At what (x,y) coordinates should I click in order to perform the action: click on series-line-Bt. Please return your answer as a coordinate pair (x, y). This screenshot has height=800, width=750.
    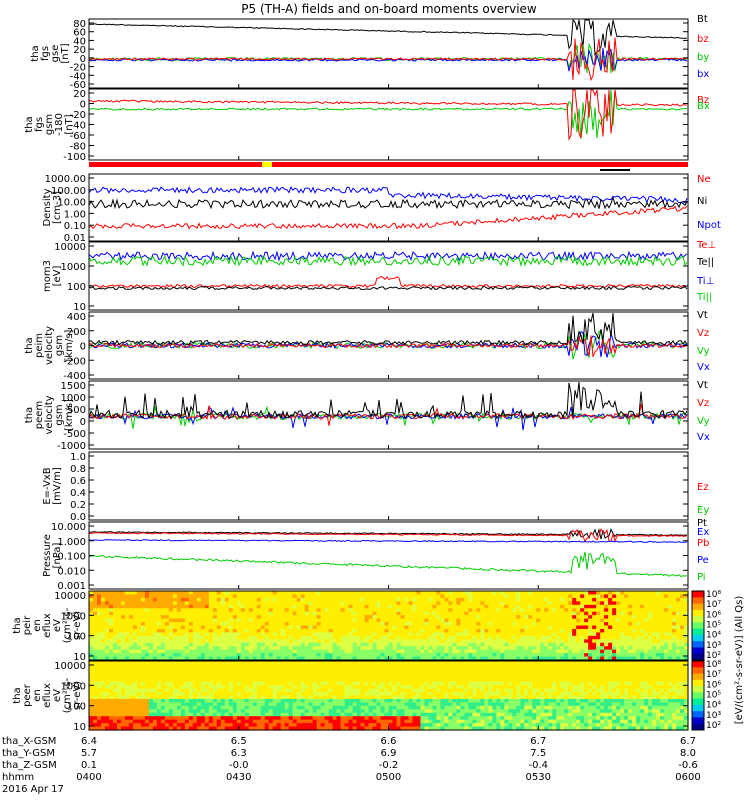
    Looking at the image, I should click on (388, 37).